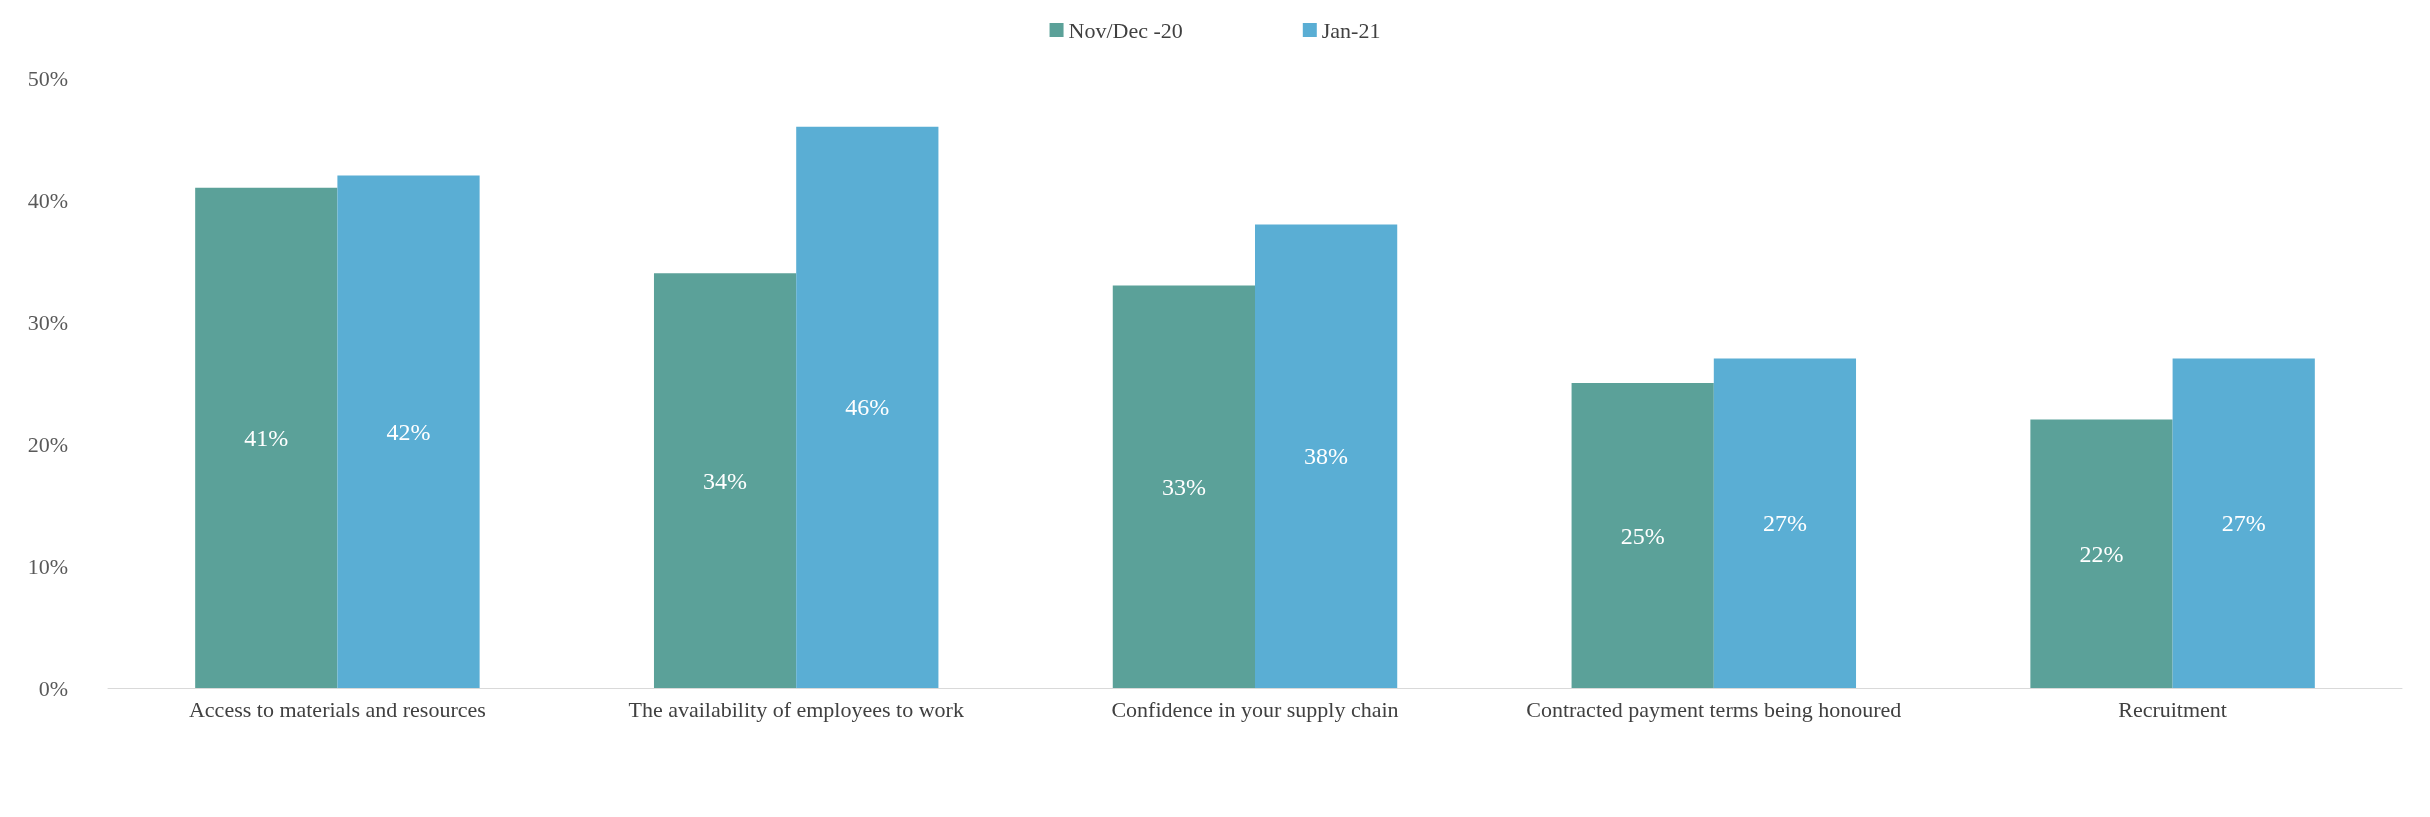 Image resolution: width=2430 pixels, height=817 pixels. I want to click on x-tick-label: The availability of employees to work, so click(796, 709).